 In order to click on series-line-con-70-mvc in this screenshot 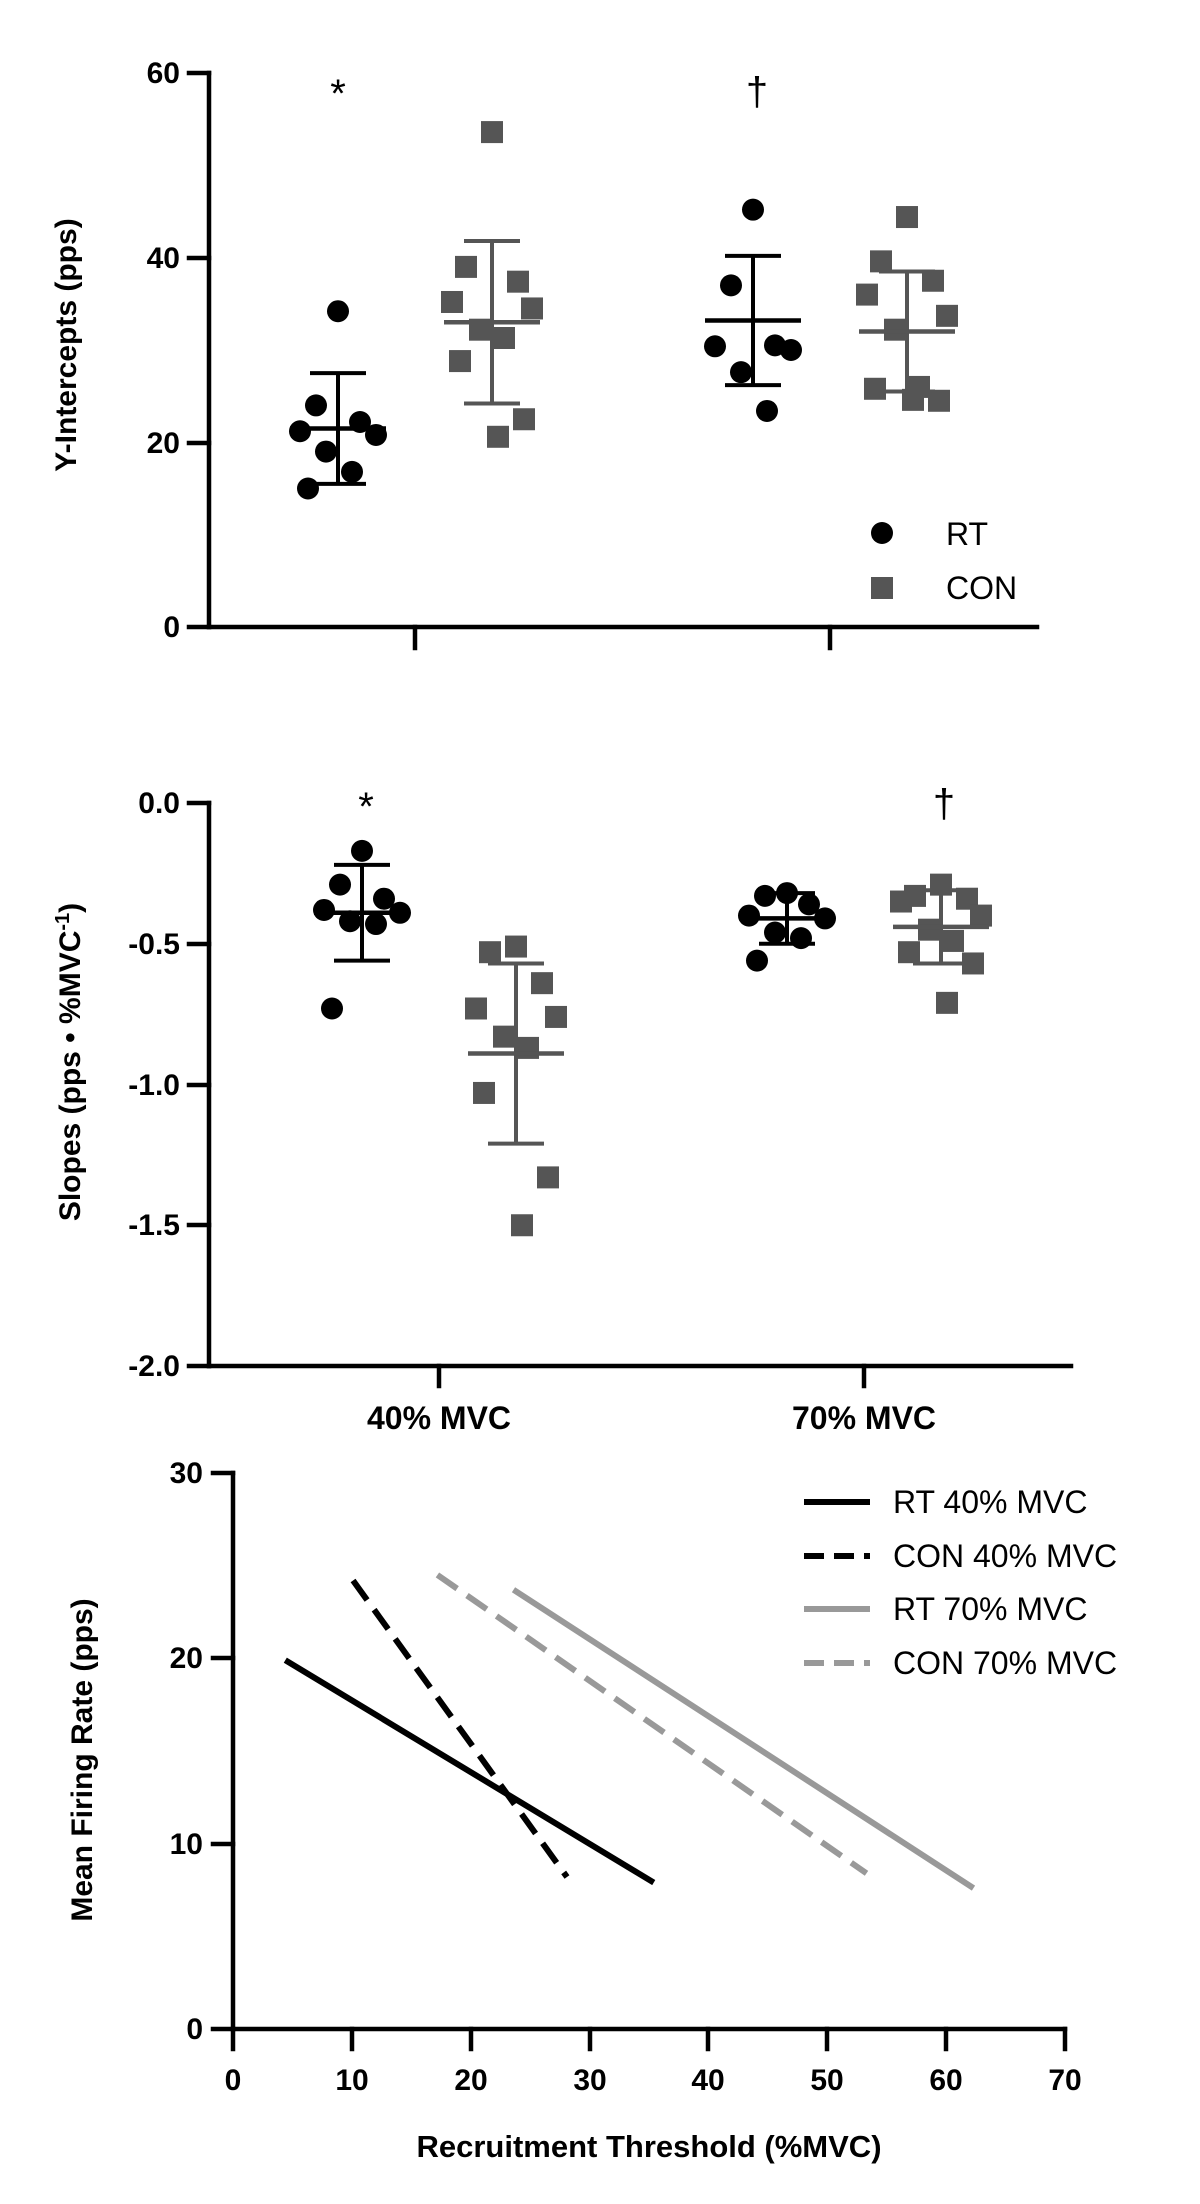, I will do `click(652, 1724)`.